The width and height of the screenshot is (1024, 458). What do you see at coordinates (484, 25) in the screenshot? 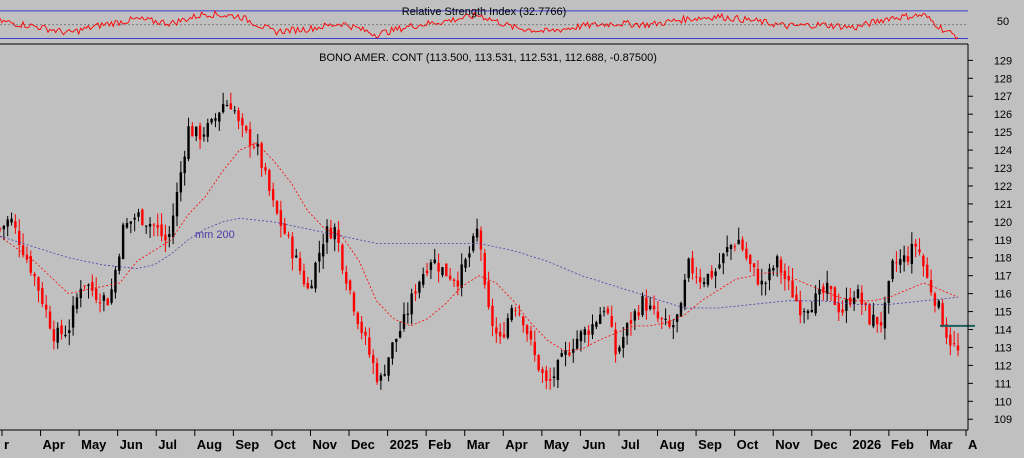
I see `rsi-bands` at bounding box center [484, 25].